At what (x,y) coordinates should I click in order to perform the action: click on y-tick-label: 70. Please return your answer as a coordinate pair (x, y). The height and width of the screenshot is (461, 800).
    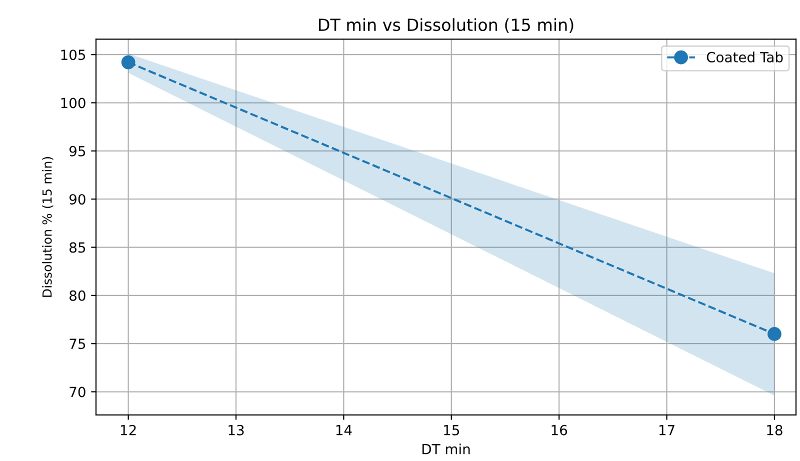
    Looking at the image, I should click on (78, 392).